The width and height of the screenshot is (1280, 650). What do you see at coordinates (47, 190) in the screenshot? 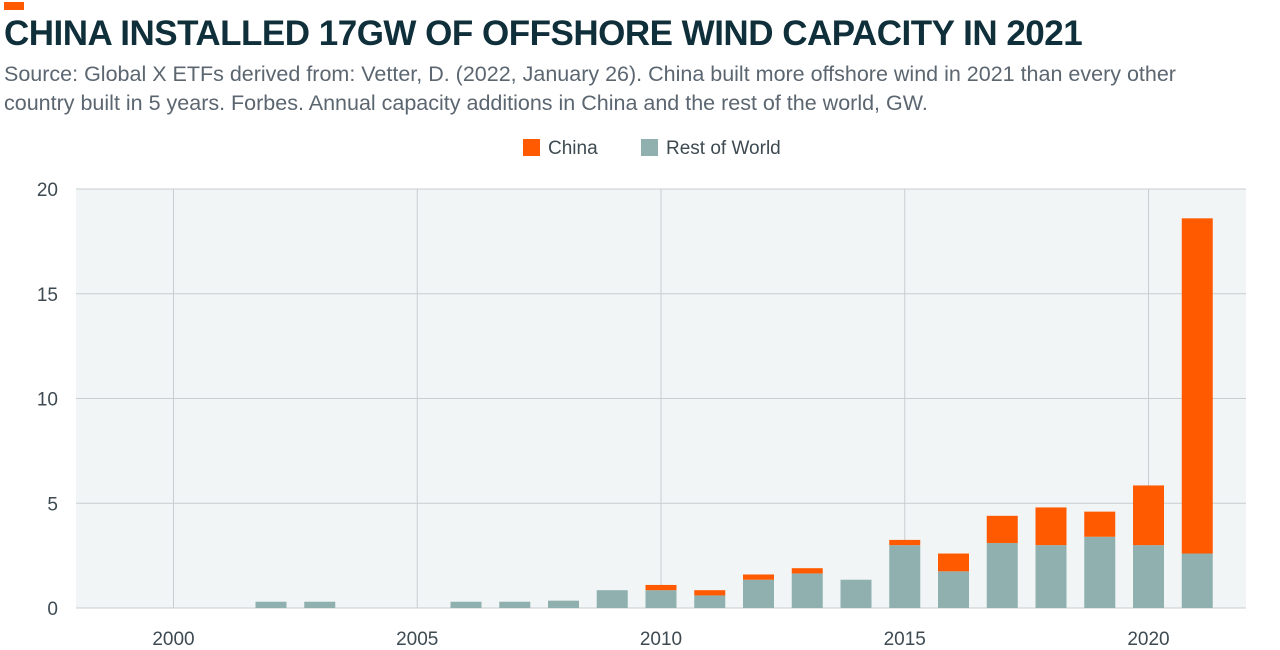
I see `y-tick-label: 20` at bounding box center [47, 190].